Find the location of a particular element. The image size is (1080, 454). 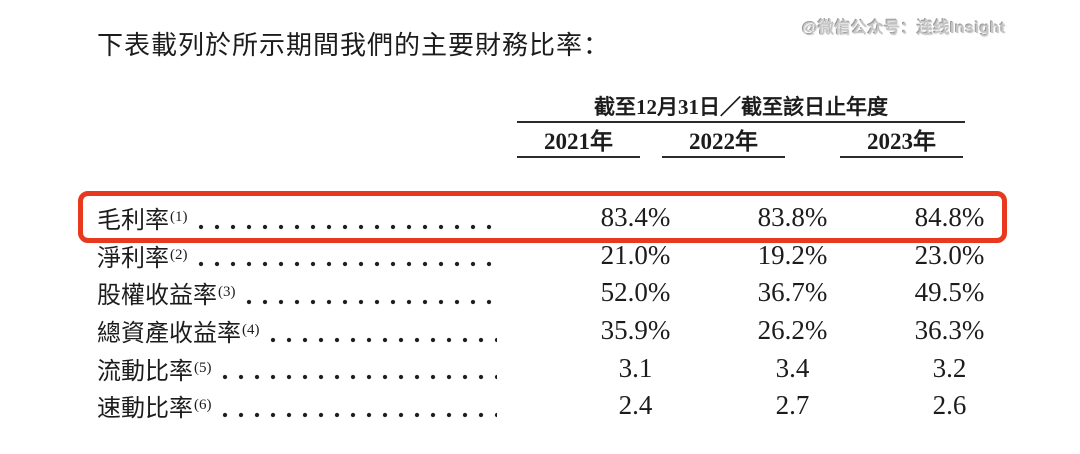

row-label: 股權收益率 is located at coordinates (157, 296).